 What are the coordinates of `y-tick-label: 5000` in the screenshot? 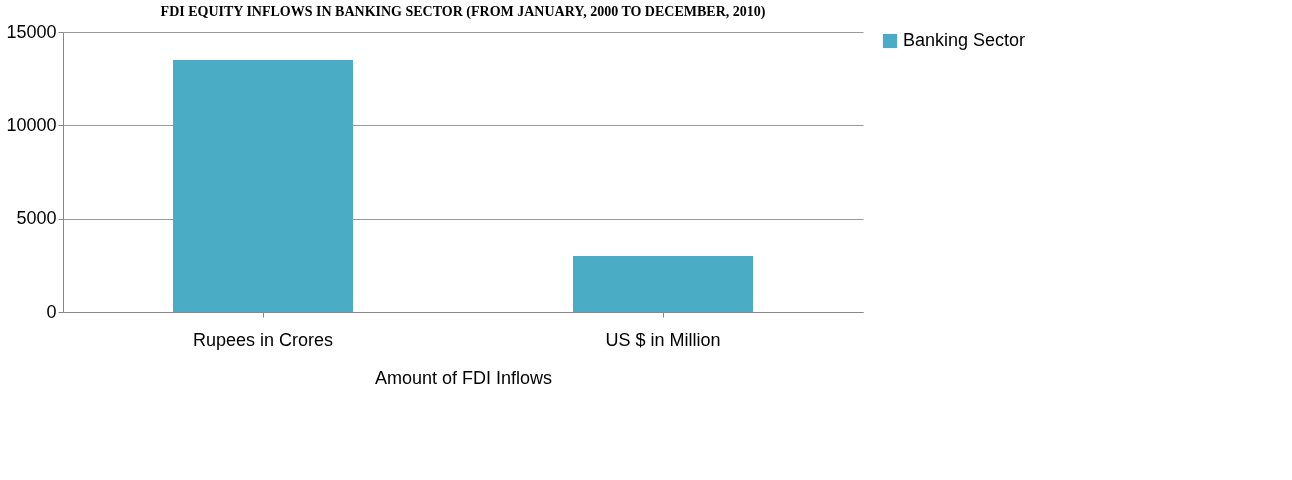 It's located at (36, 218).